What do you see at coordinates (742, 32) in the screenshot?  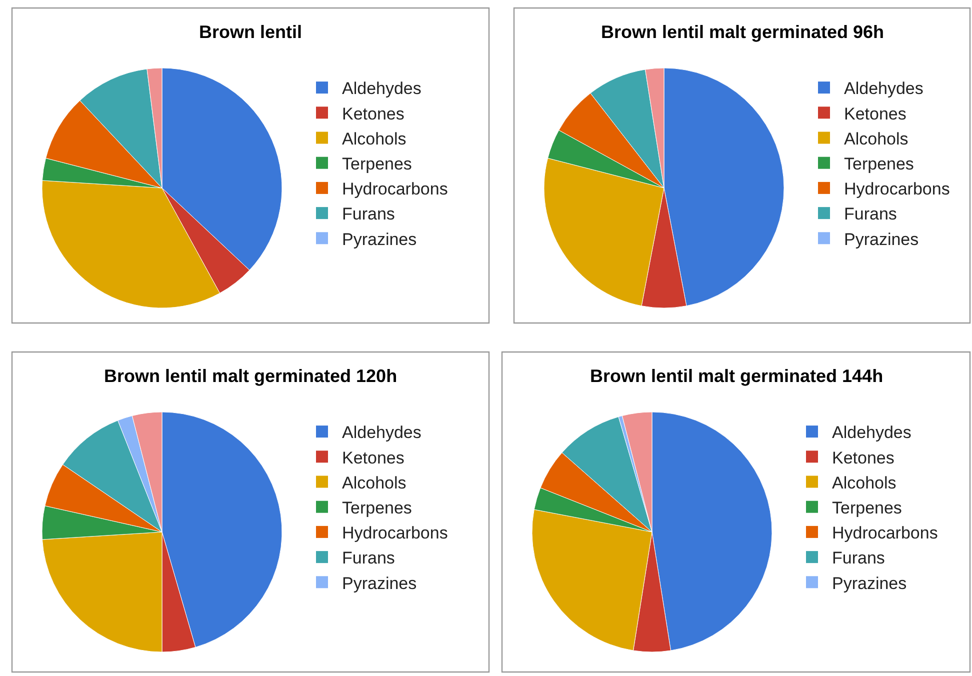 I see `chart-title: Brown lentil malt germinated 96h` at bounding box center [742, 32].